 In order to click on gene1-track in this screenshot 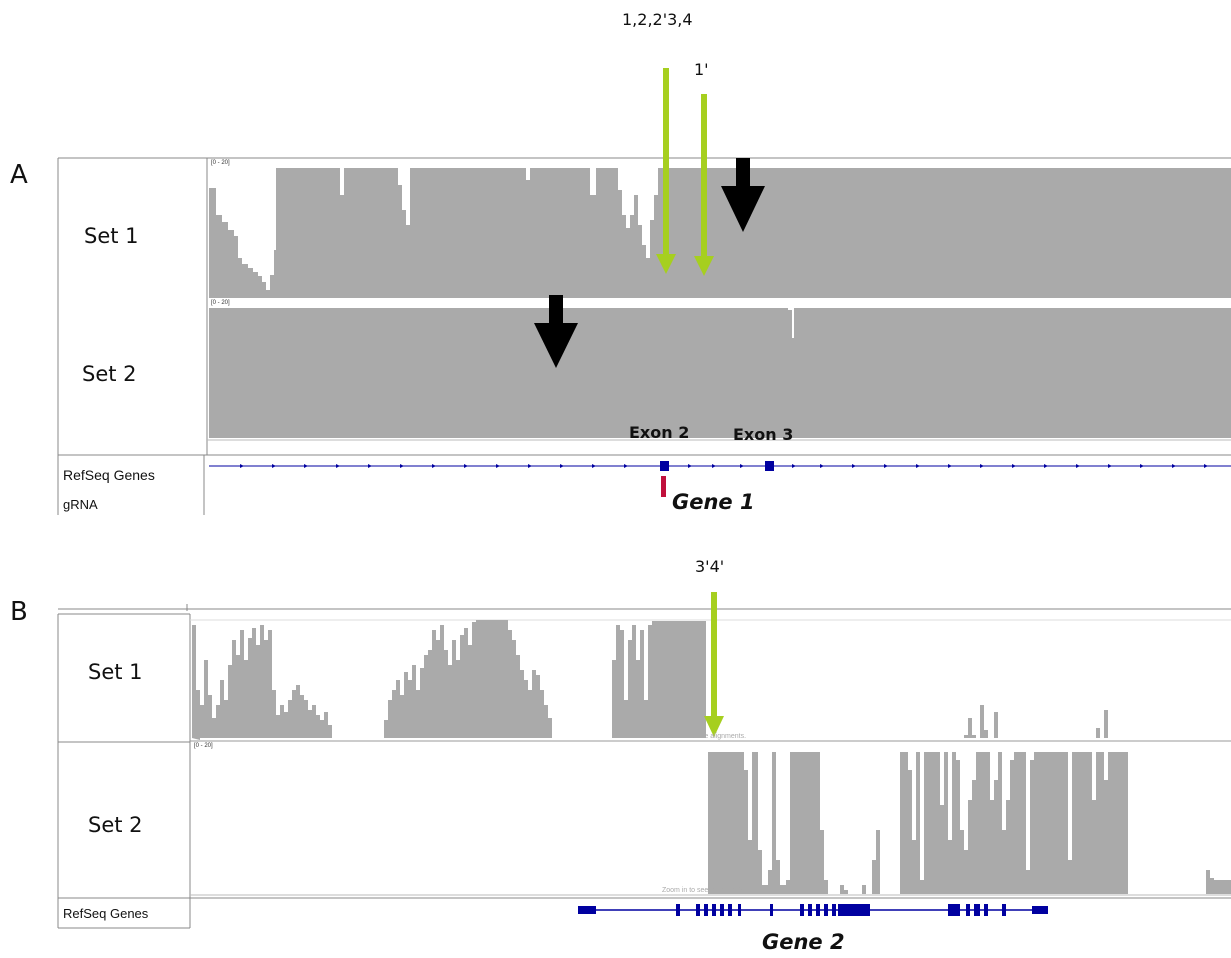, I will do `click(720, 466)`.